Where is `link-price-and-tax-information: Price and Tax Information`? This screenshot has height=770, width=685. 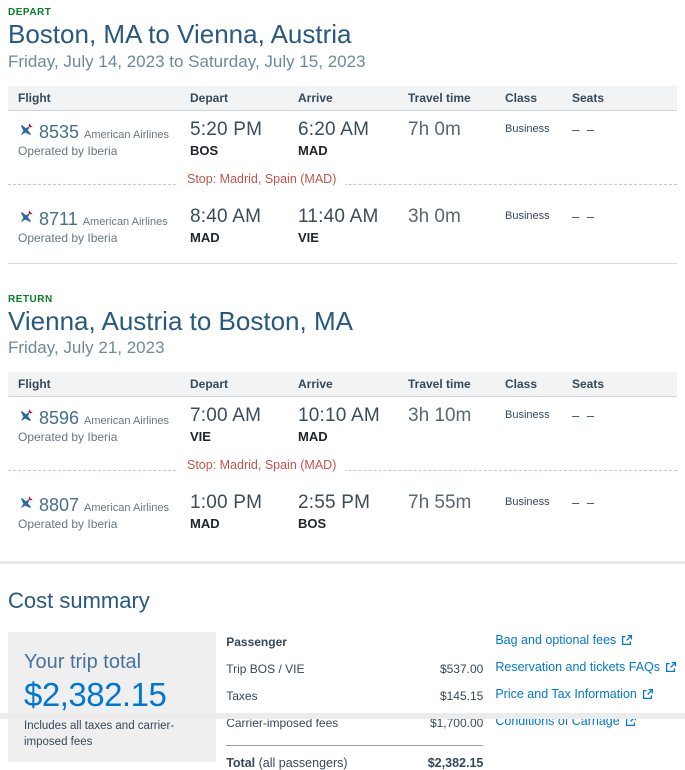
link-price-and-tax-information: Price and Tax Information is located at coordinates (586, 694).